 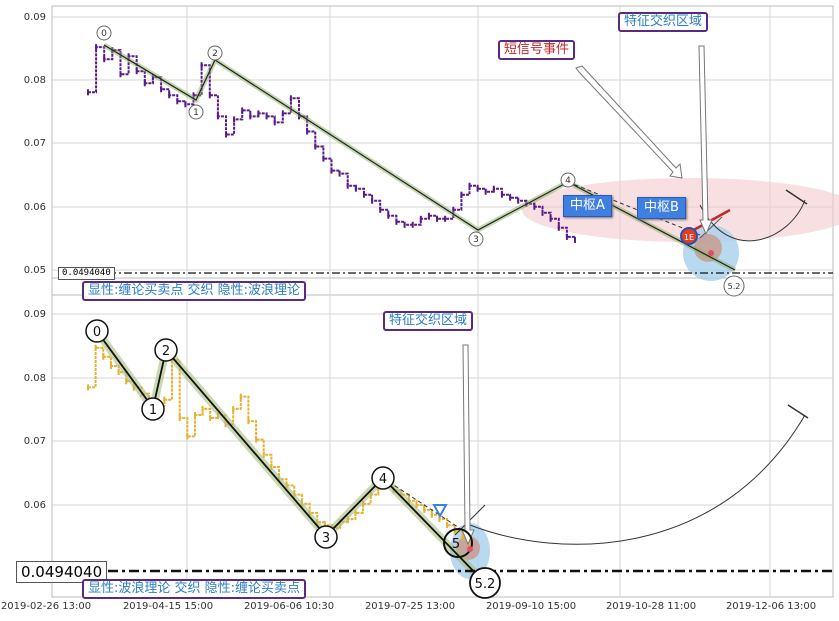 What do you see at coordinates (196, 113) in the screenshot?
I see `top-wave-label: 1` at bounding box center [196, 113].